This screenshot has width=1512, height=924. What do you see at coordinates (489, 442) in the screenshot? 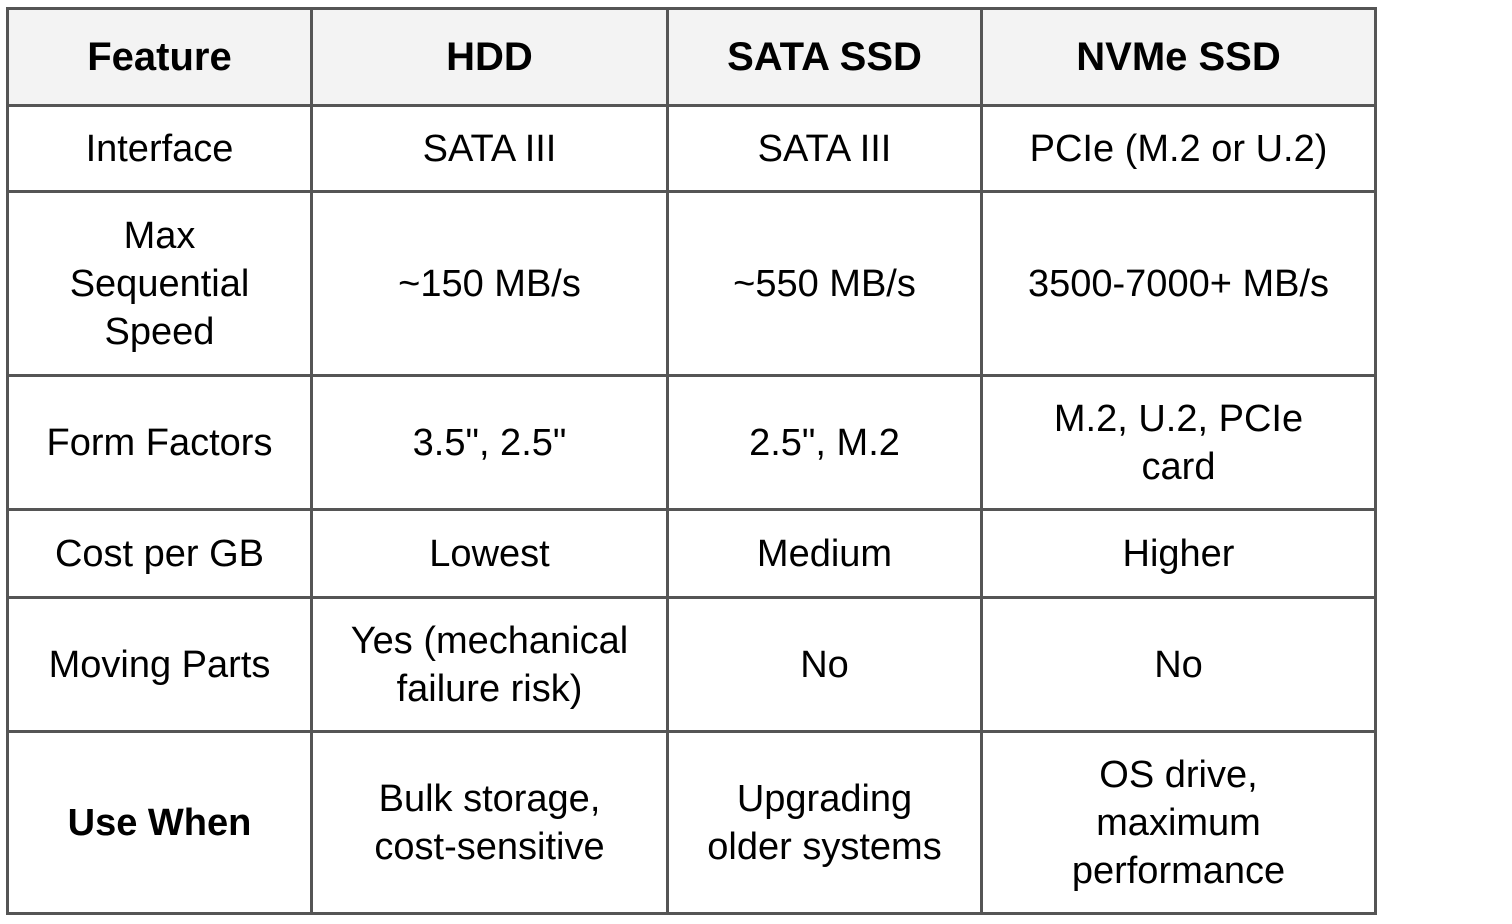
I see `hdd-cell: 3.5", 2.5"` at bounding box center [489, 442].